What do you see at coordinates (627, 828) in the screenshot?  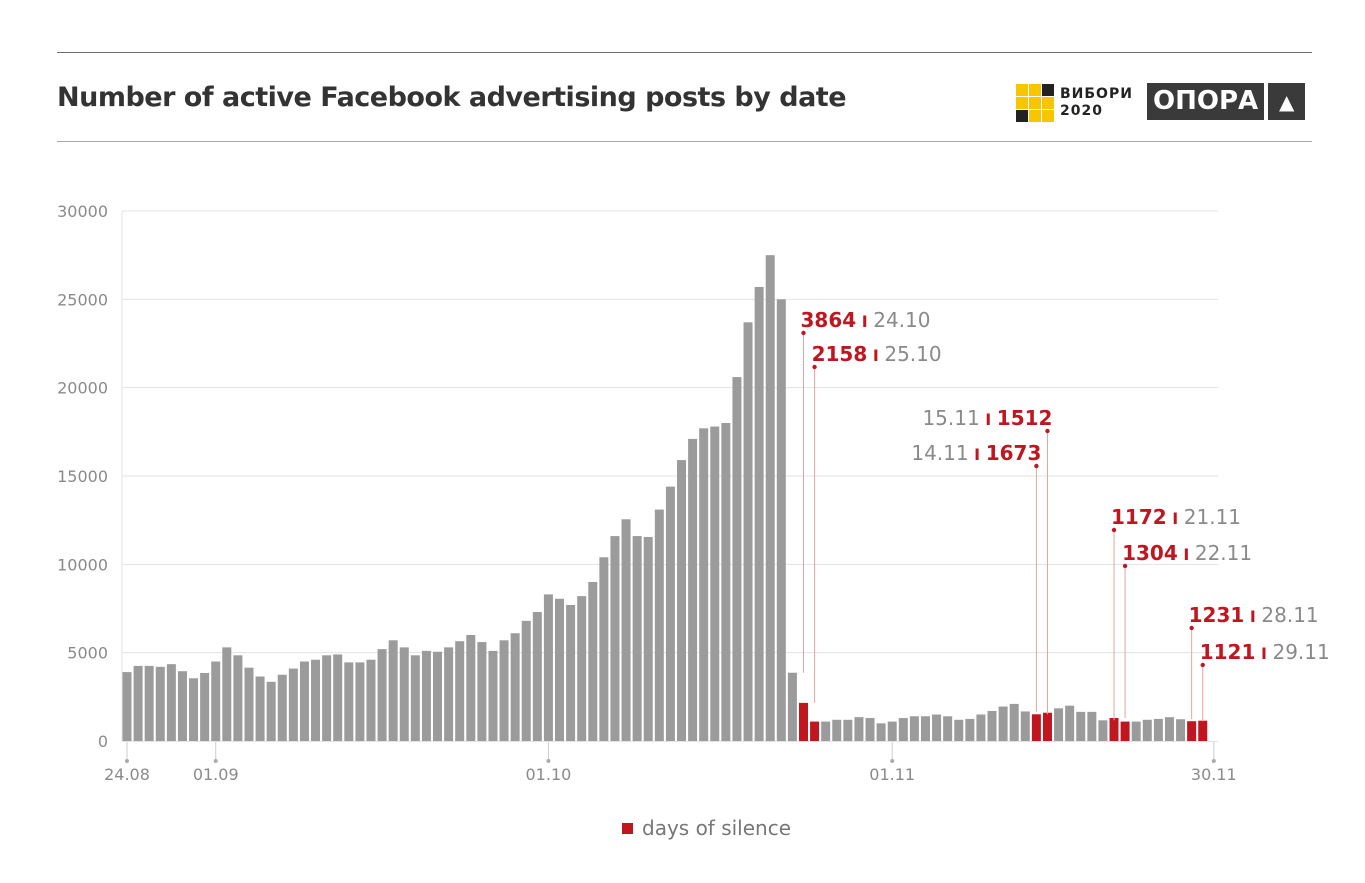 I see `legend-swatch-silence` at bounding box center [627, 828].